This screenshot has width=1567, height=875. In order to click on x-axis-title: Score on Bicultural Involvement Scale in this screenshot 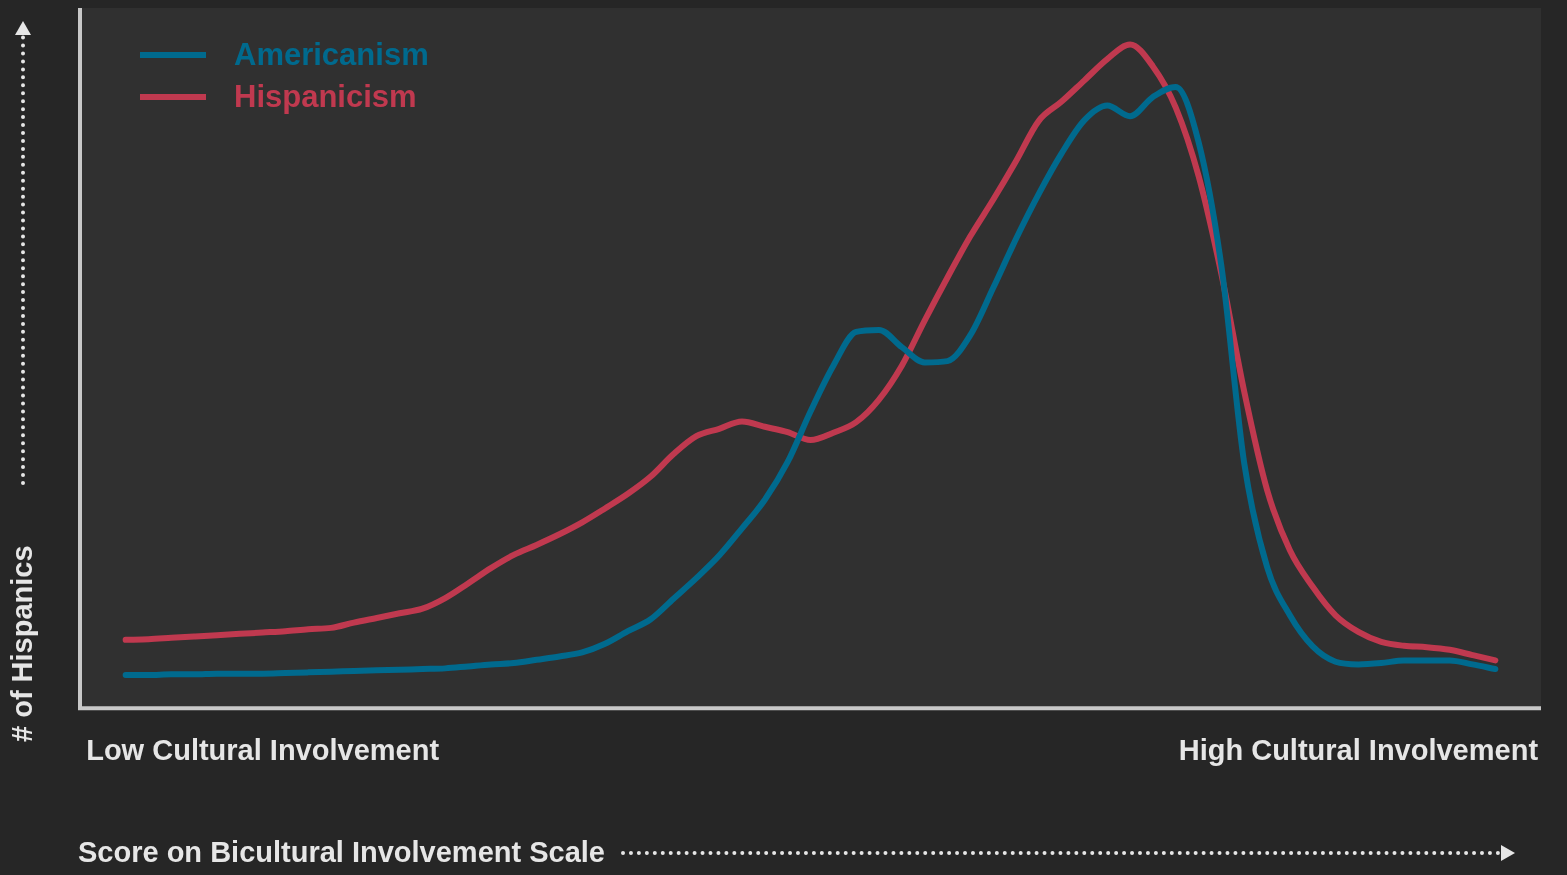, I will do `click(341, 852)`.